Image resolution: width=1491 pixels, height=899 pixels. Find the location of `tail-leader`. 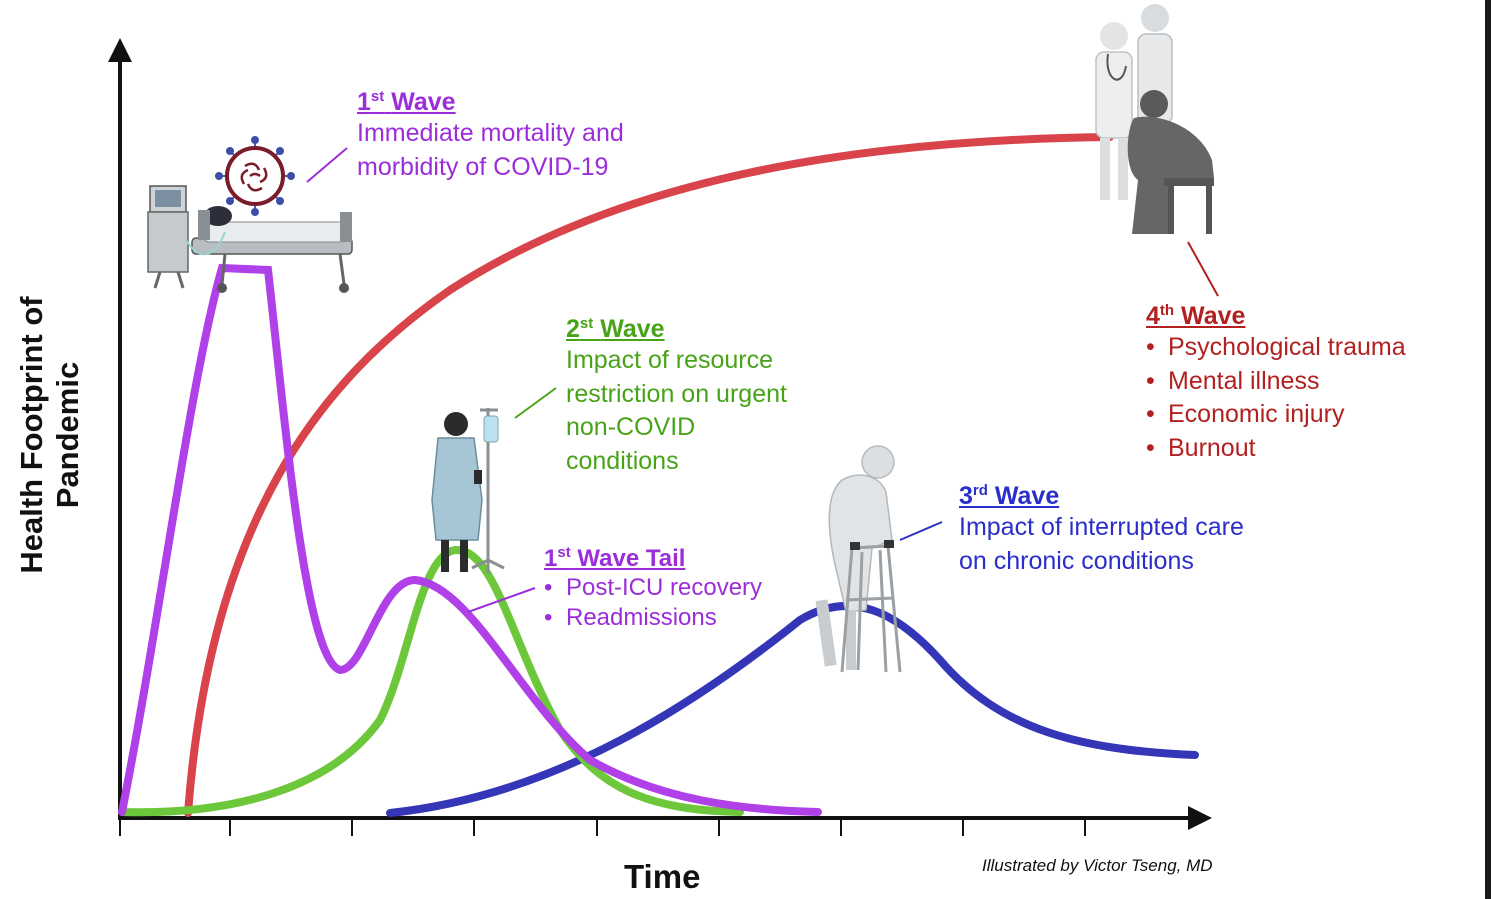

tail-leader is located at coordinates (501, 600).